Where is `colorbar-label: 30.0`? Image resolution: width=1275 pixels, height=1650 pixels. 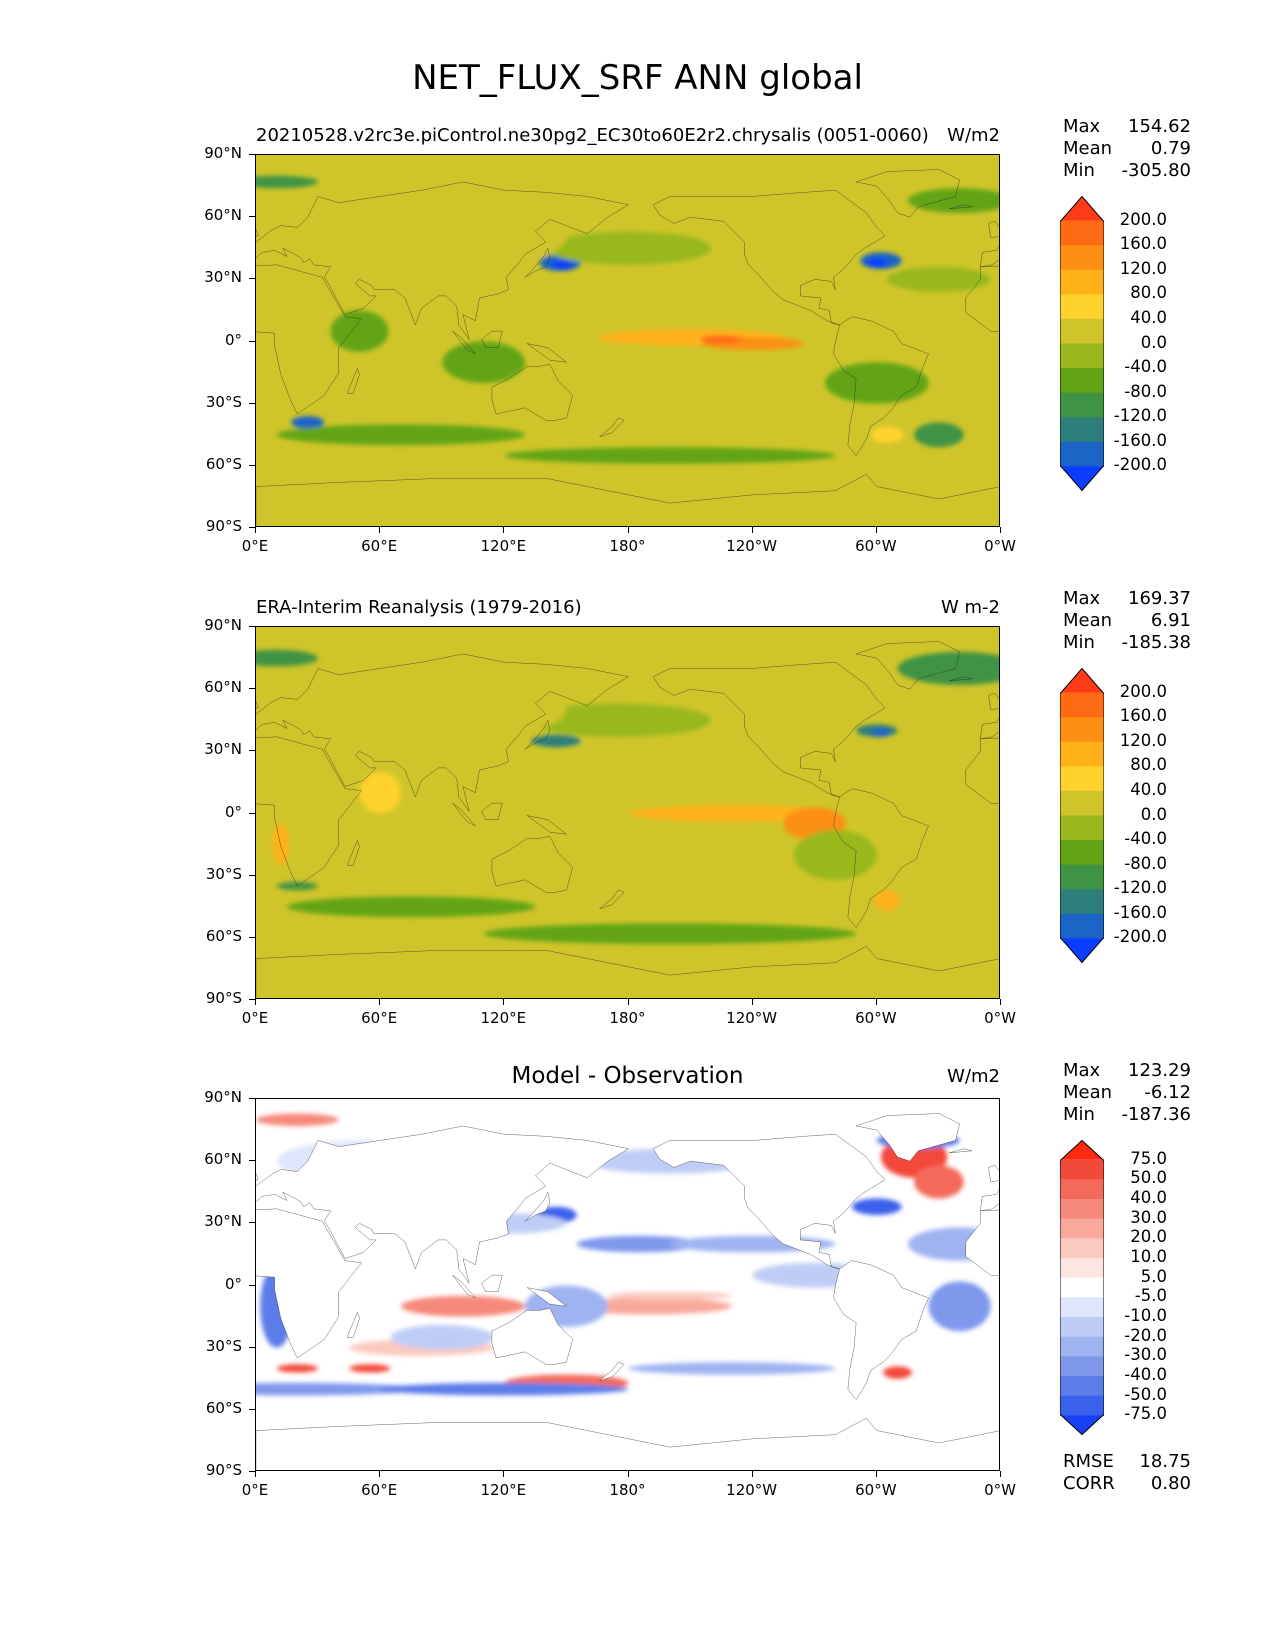
colorbar-label: 30.0 is located at coordinates (1148, 1217).